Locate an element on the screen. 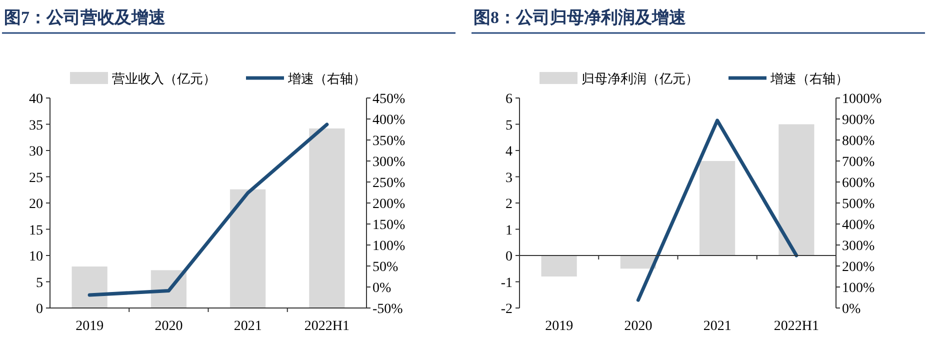 This screenshot has height=337, width=939. y2-tick-label: 450% is located at coordinates (389, 99).